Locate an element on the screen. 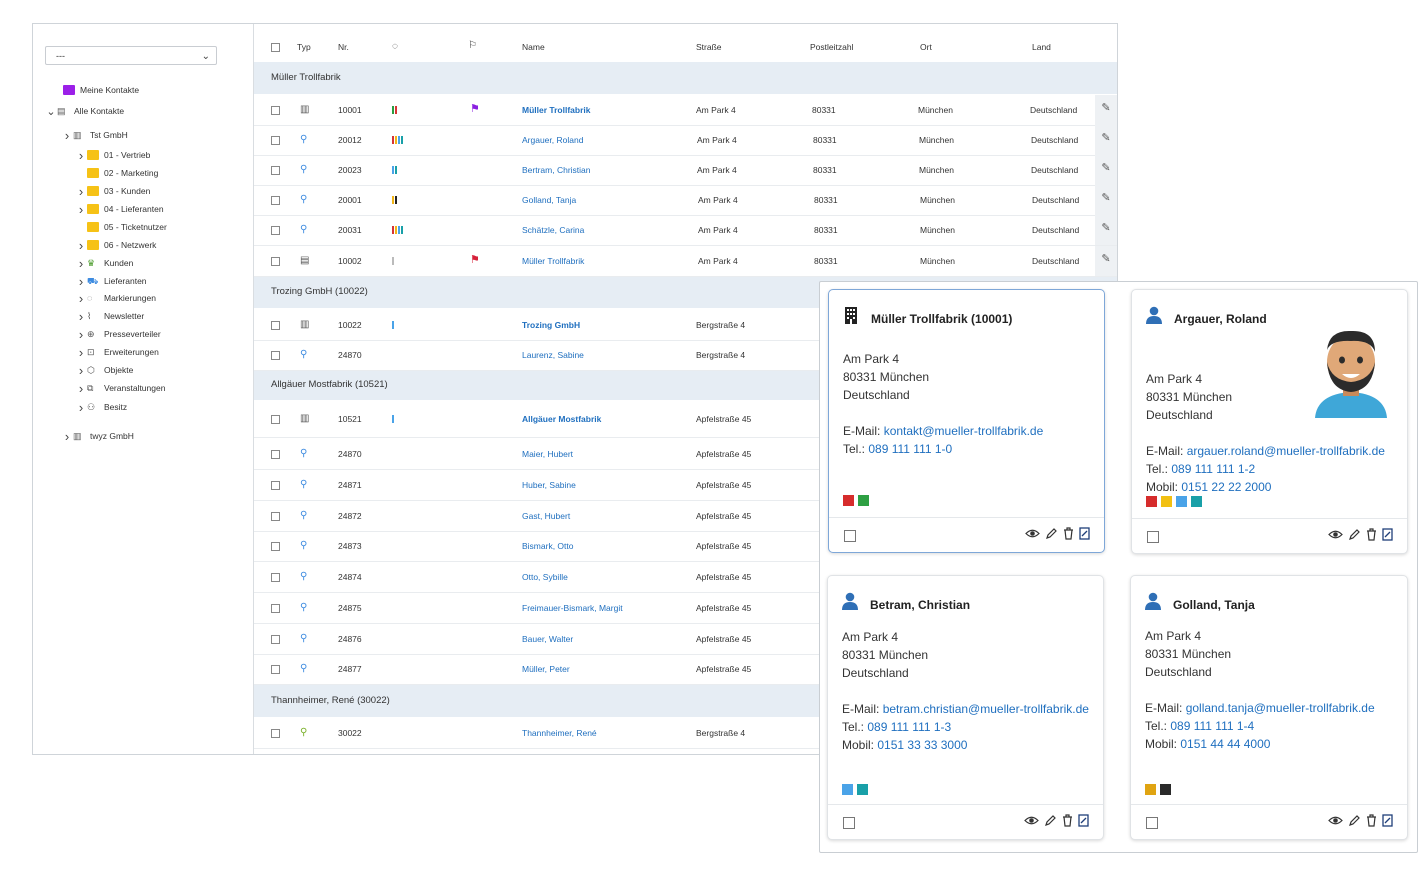 The height and width of the screenshot is (878, 1426). phone-link: 089 111 111 1-3 is located at coordinates (909, 727).